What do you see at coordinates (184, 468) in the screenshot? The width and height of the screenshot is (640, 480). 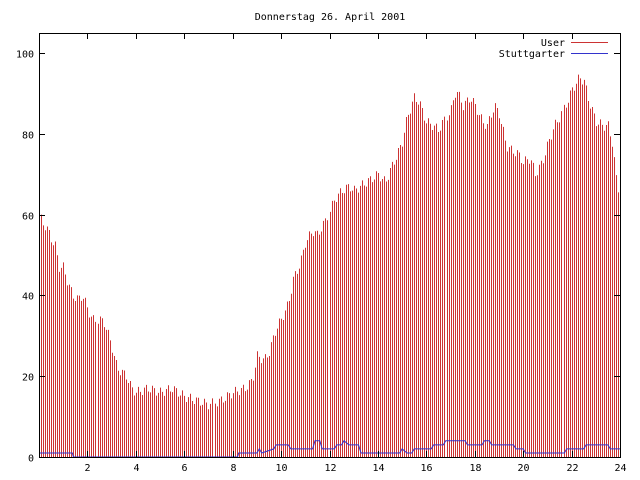 I see `x-tick-label: 6` at bounding box center [184, 468].